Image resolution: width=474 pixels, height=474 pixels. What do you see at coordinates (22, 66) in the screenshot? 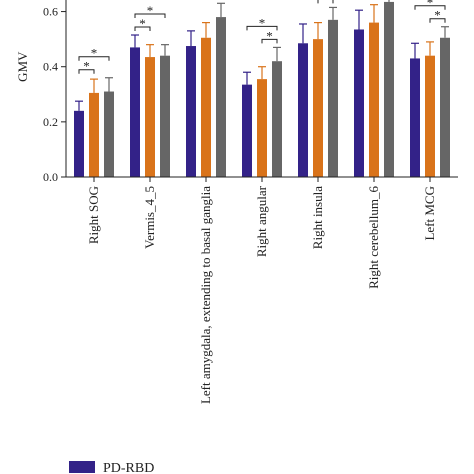
I see `y-axis-title: GMV` at bounding box center [22, 66].